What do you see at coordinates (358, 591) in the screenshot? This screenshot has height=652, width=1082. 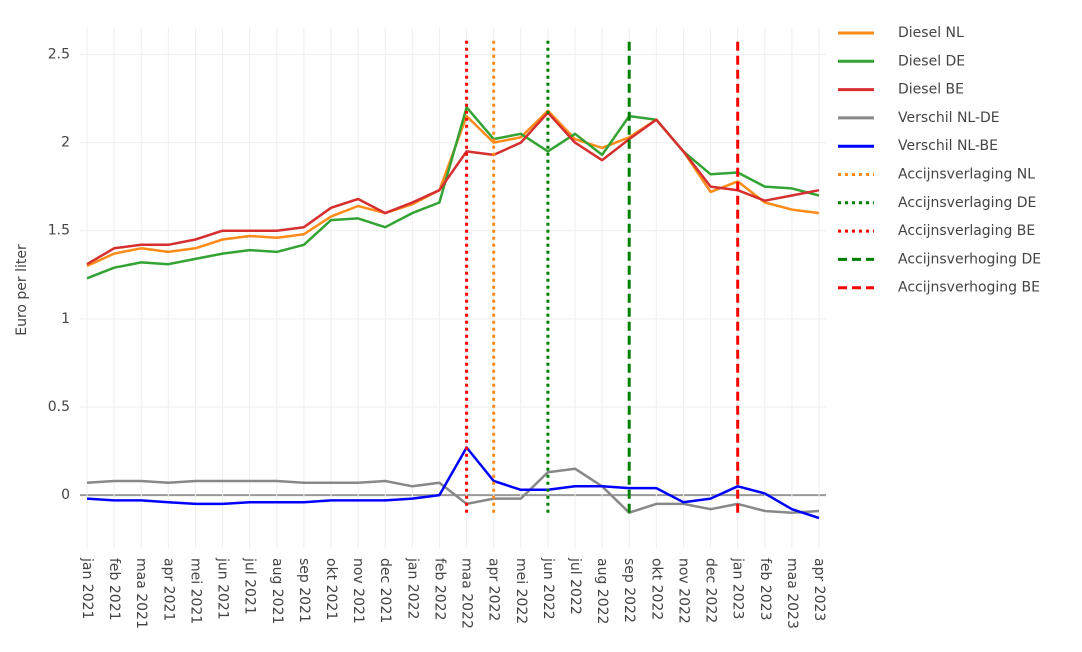 I see `x-tick-label: nov 2021` at bounding box center [358, 591].